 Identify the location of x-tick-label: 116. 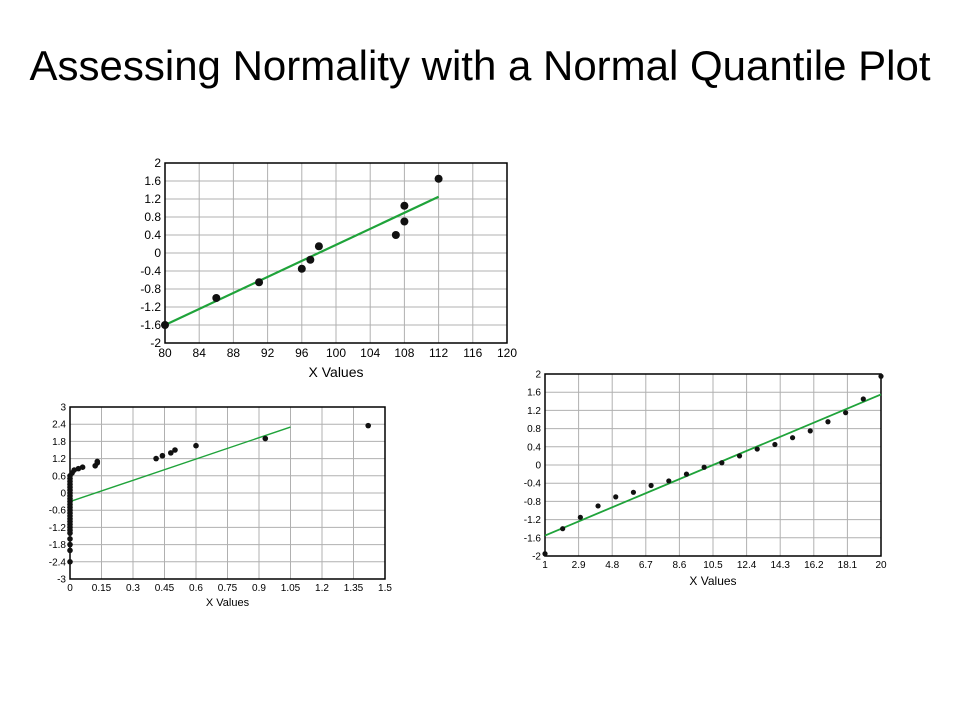
(472, 353).